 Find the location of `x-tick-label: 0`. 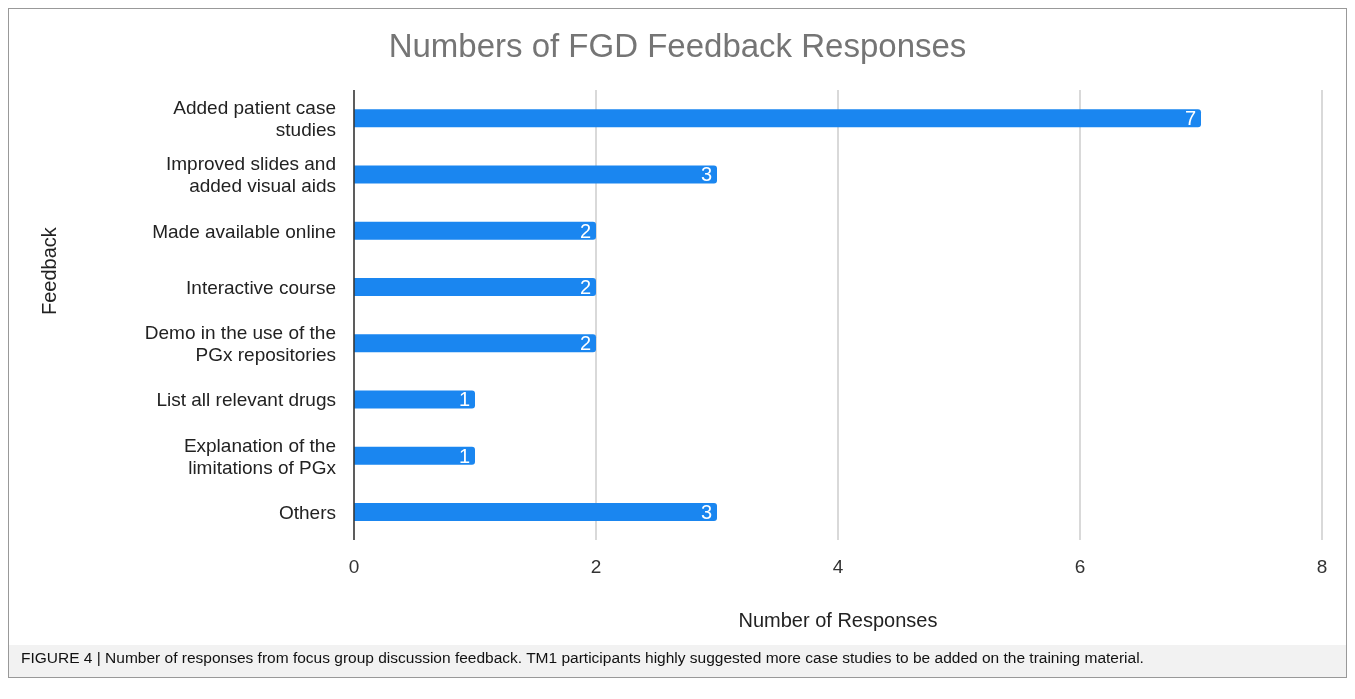

x-tick-label: 0 is located at coordinates (354, 567).